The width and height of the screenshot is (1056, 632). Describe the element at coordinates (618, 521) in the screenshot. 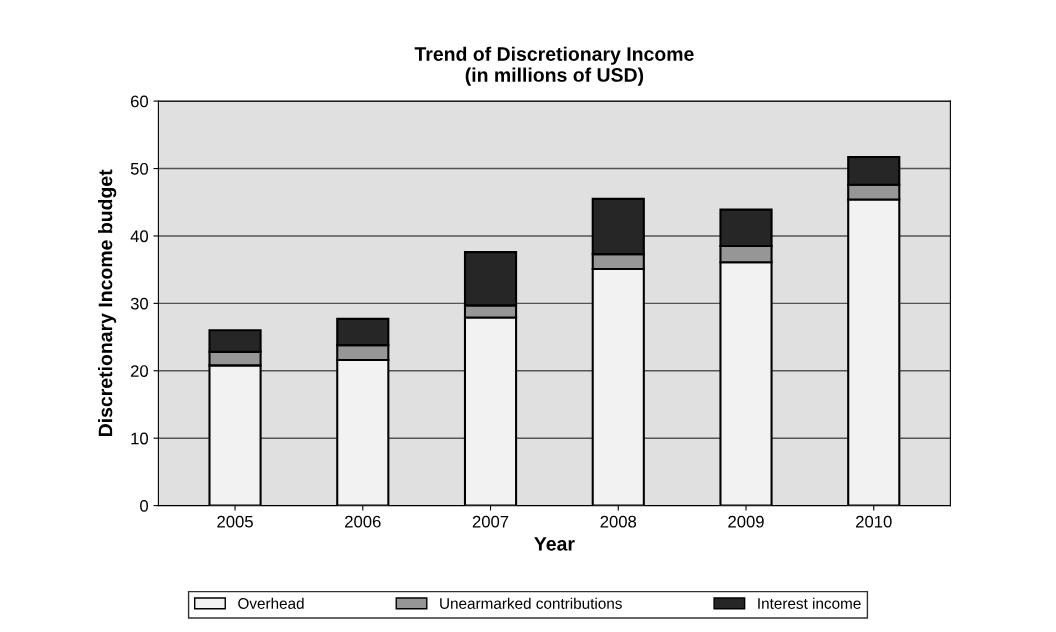

I see `x-tick-label: 2008` at that location.